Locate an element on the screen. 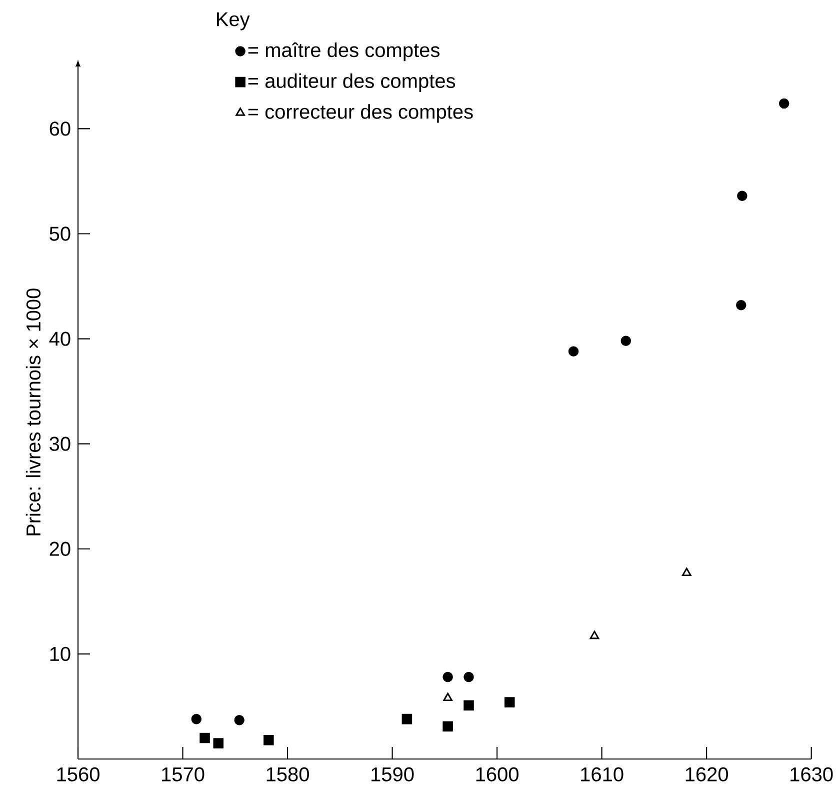  y-tick-label: 60 is located at coordinates (60, 129).